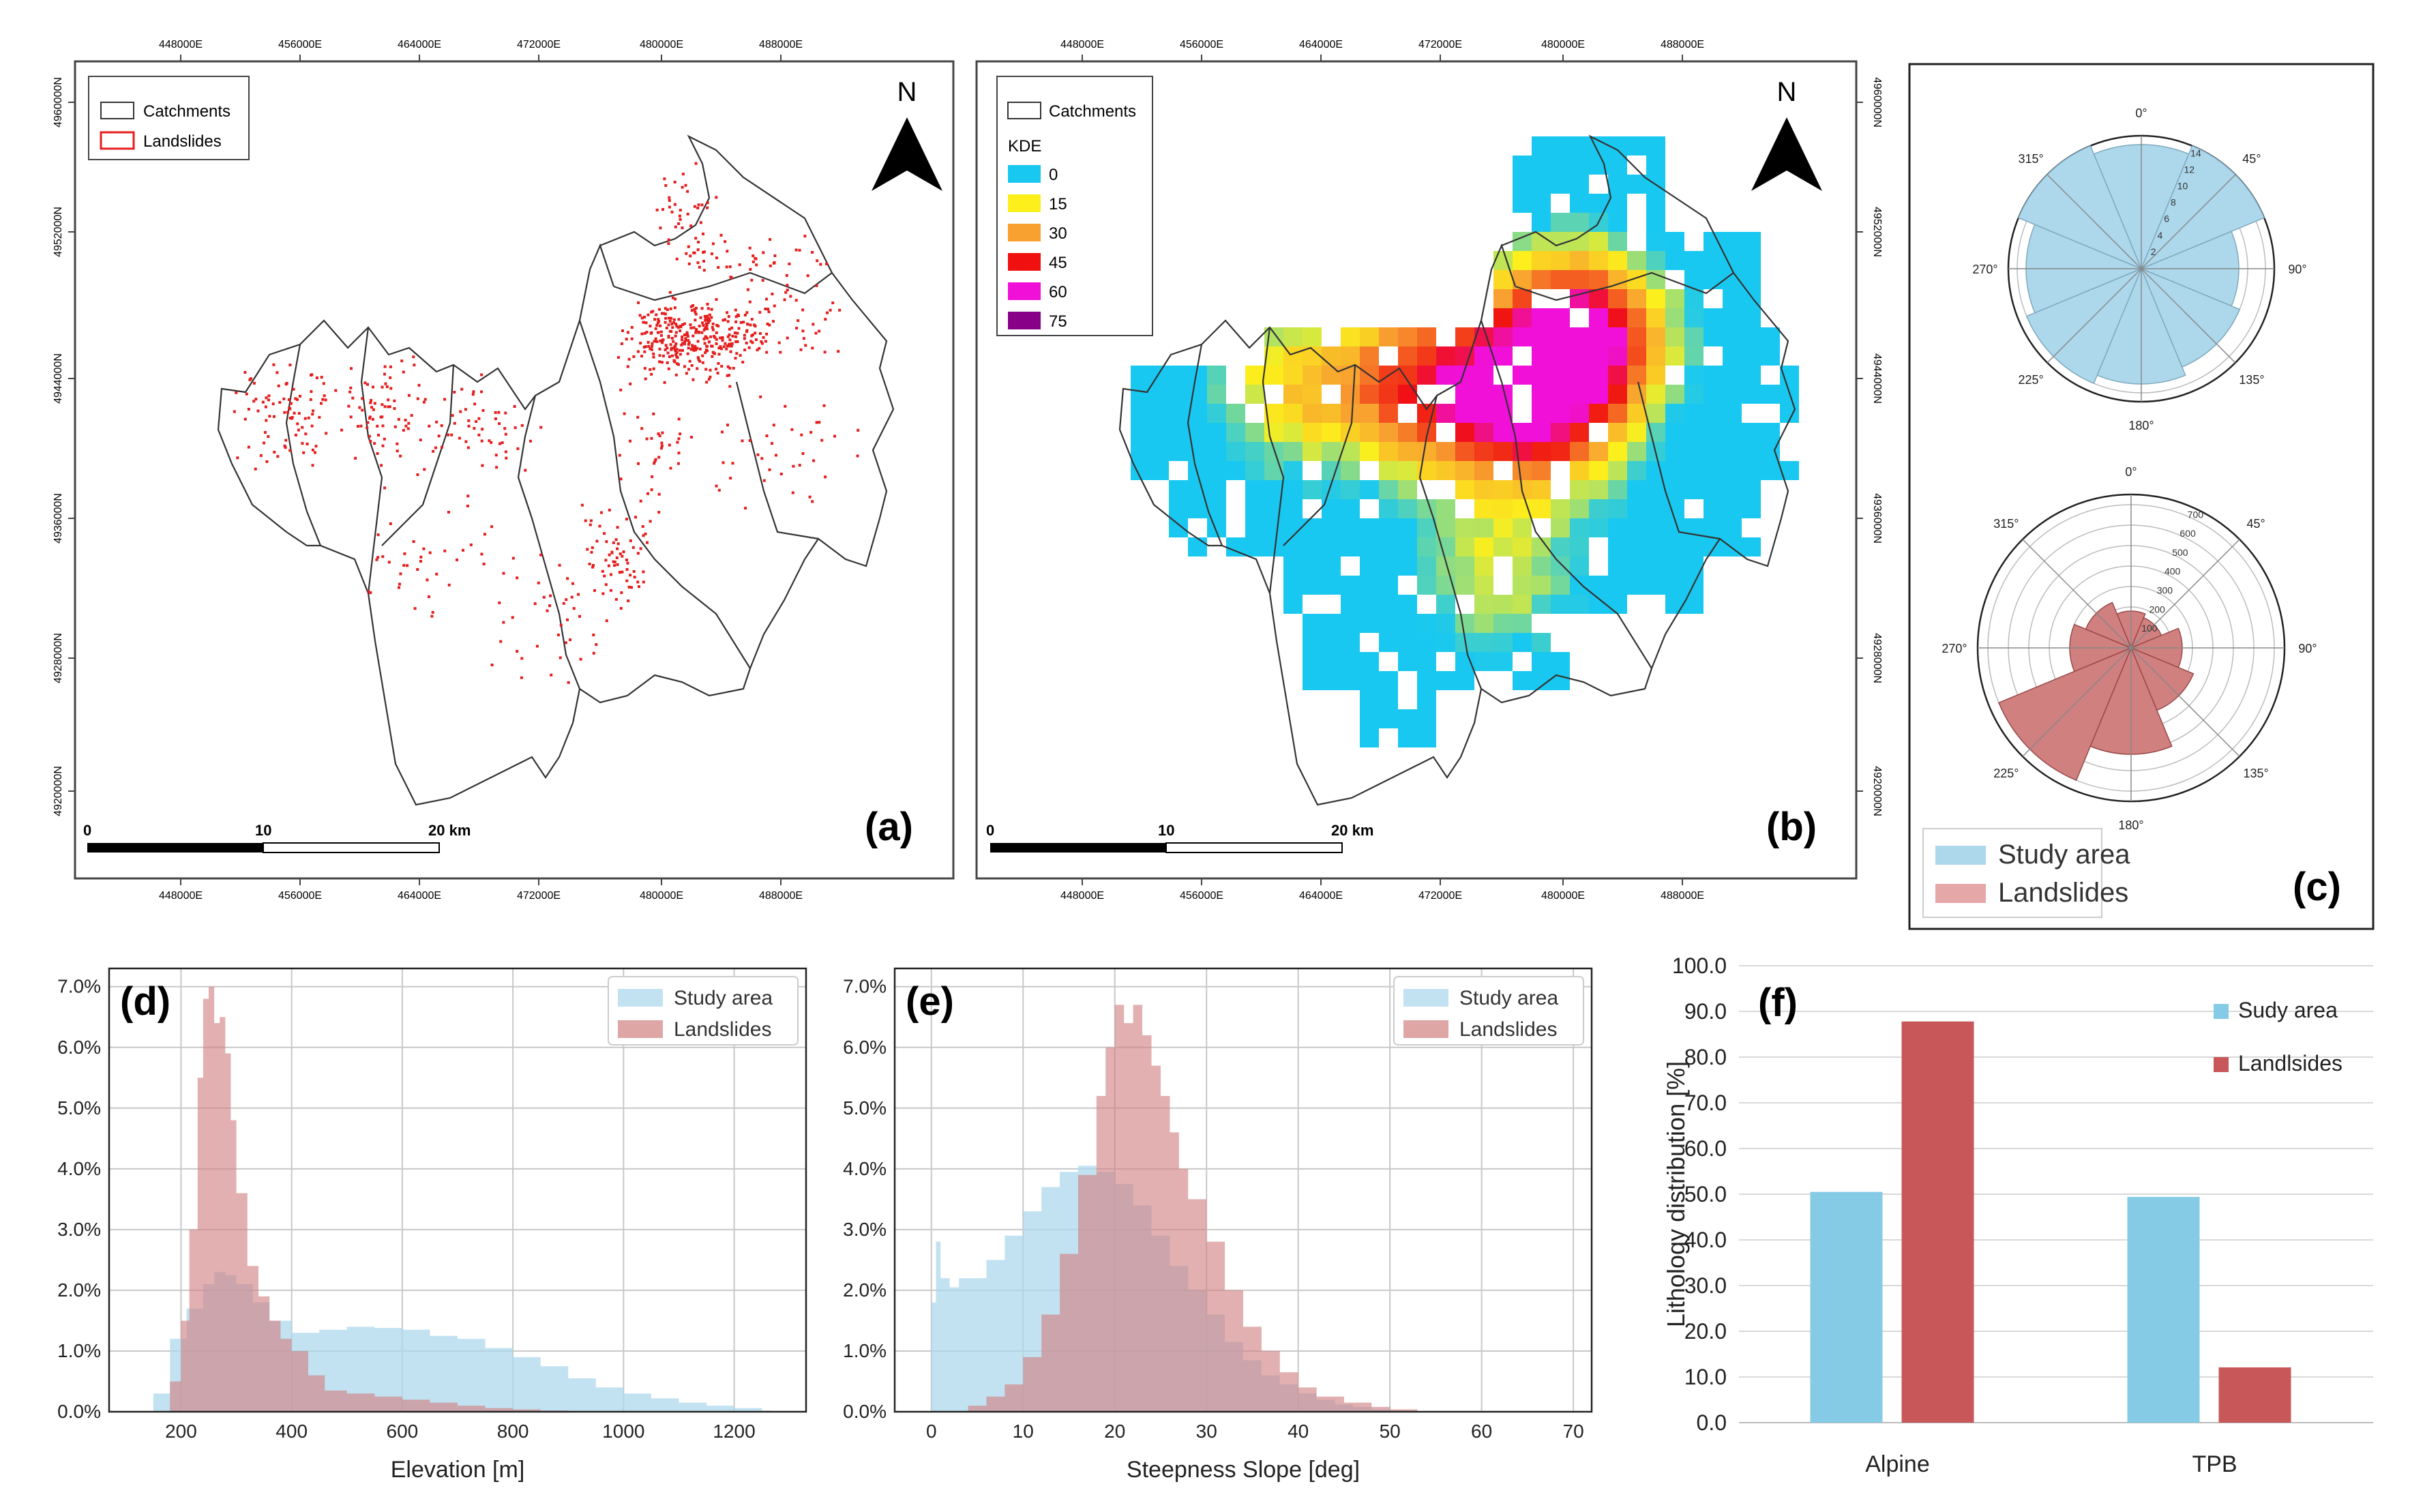  What do you see at coordinates (2182, 185) in the screenshot?
I see `polar-radial-tick-label: 10` at bounding box center [2182, 185].